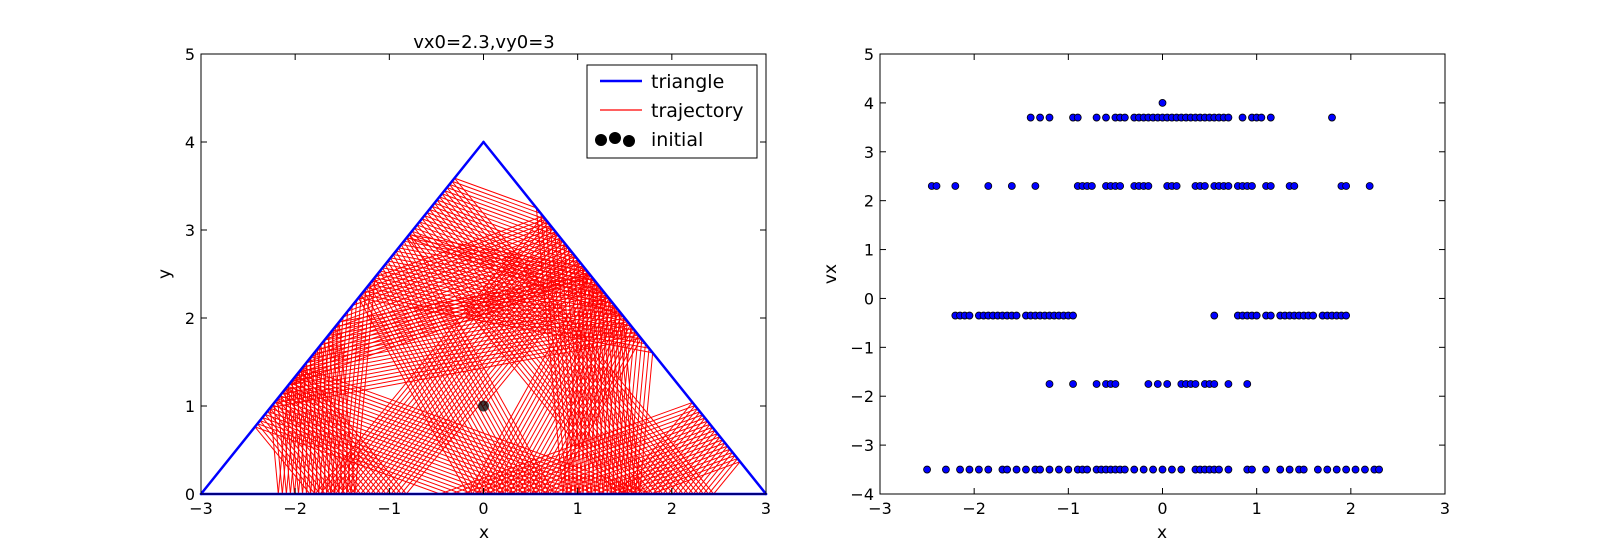 Image resolution: width=1600 pixels, height=546 pixels. Describe the element at coordinates (190, 54) in the screenshot. I see `y-tick-label: 5` at that location.